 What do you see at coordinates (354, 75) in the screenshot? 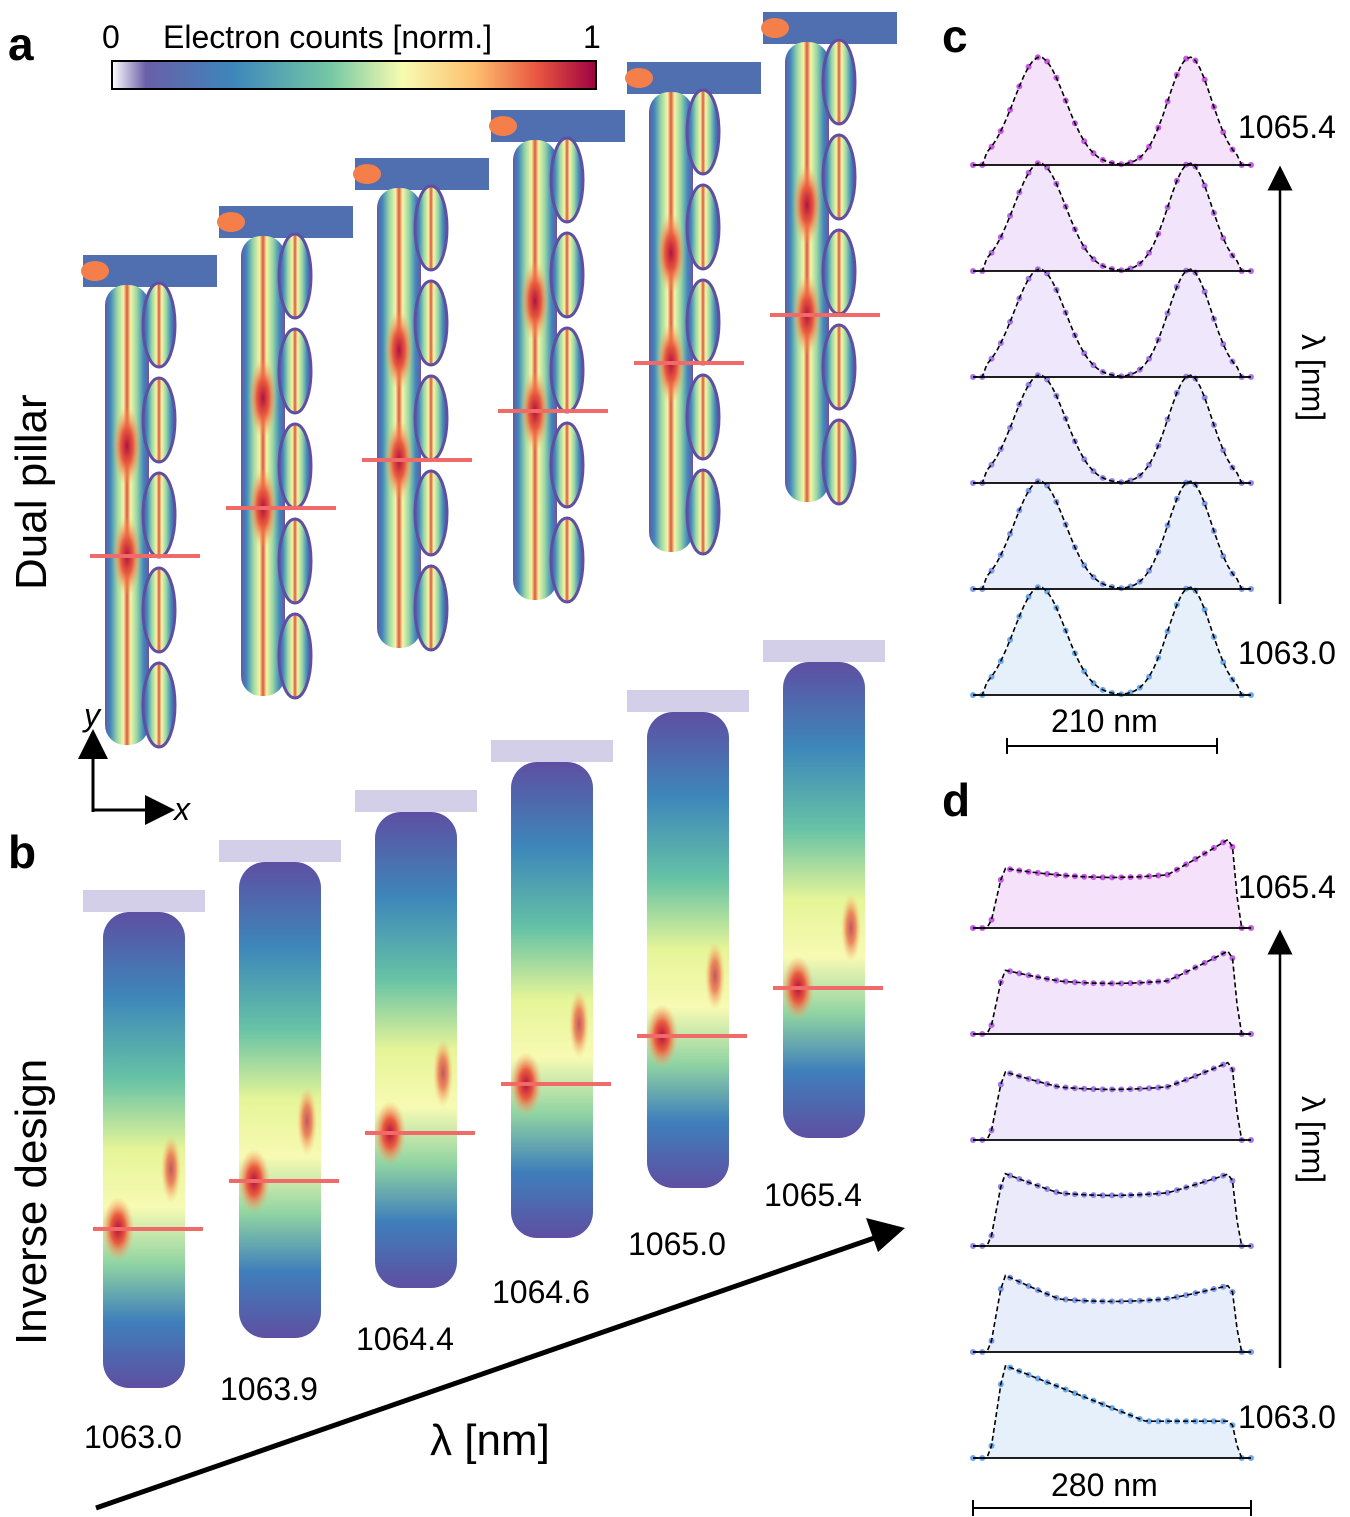
I see `colorbar-bar` at bounding box center [354, 75].